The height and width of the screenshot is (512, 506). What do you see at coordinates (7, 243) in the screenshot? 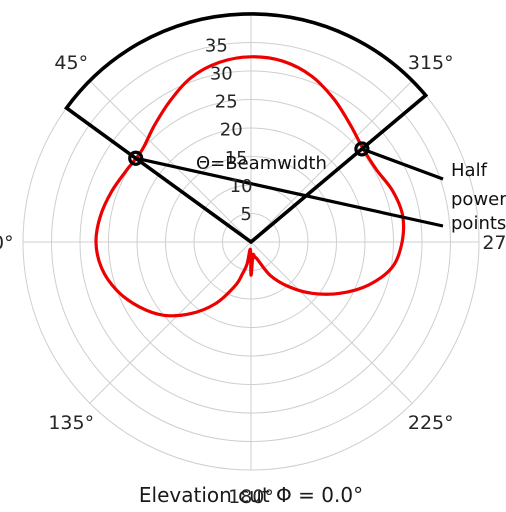
I see `theta-tick-label: 90°` at bounding box center [7, 243].